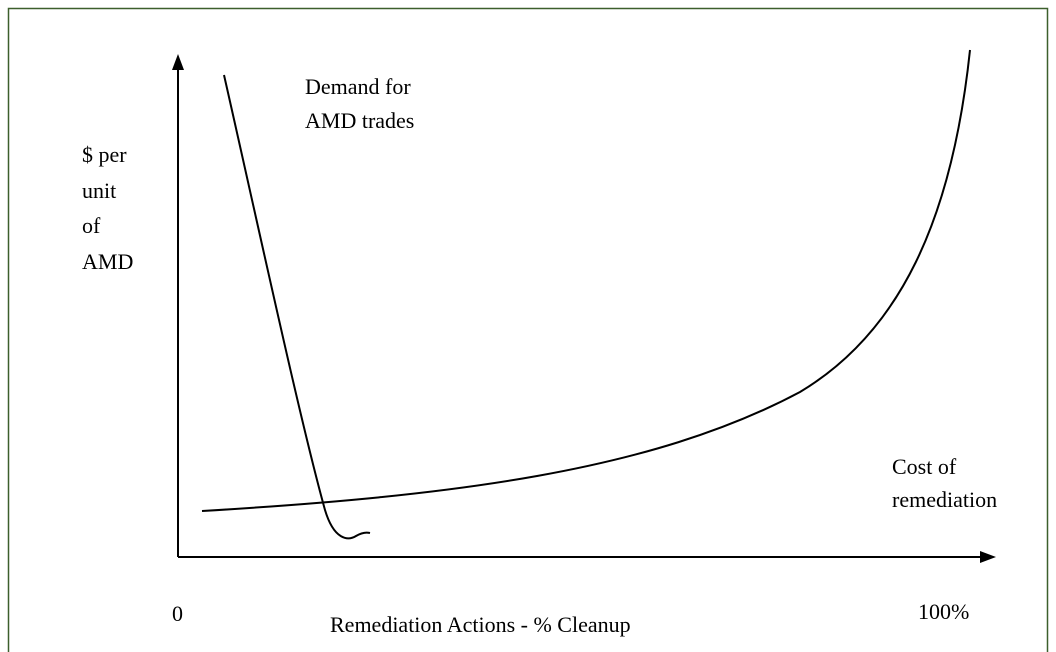 Image resolution: width=1056 pixels, height=652 pixels. Describe the element at coordinates (943, 611) in the screenshot. I see `x-axis-end: 100%` at that location.